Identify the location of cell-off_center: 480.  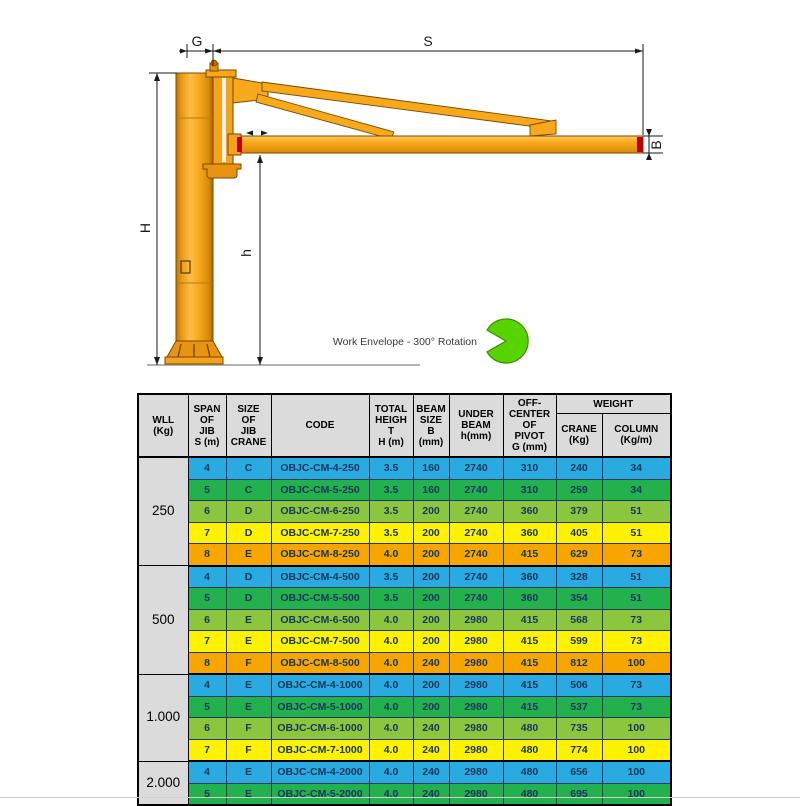
(529, 728).